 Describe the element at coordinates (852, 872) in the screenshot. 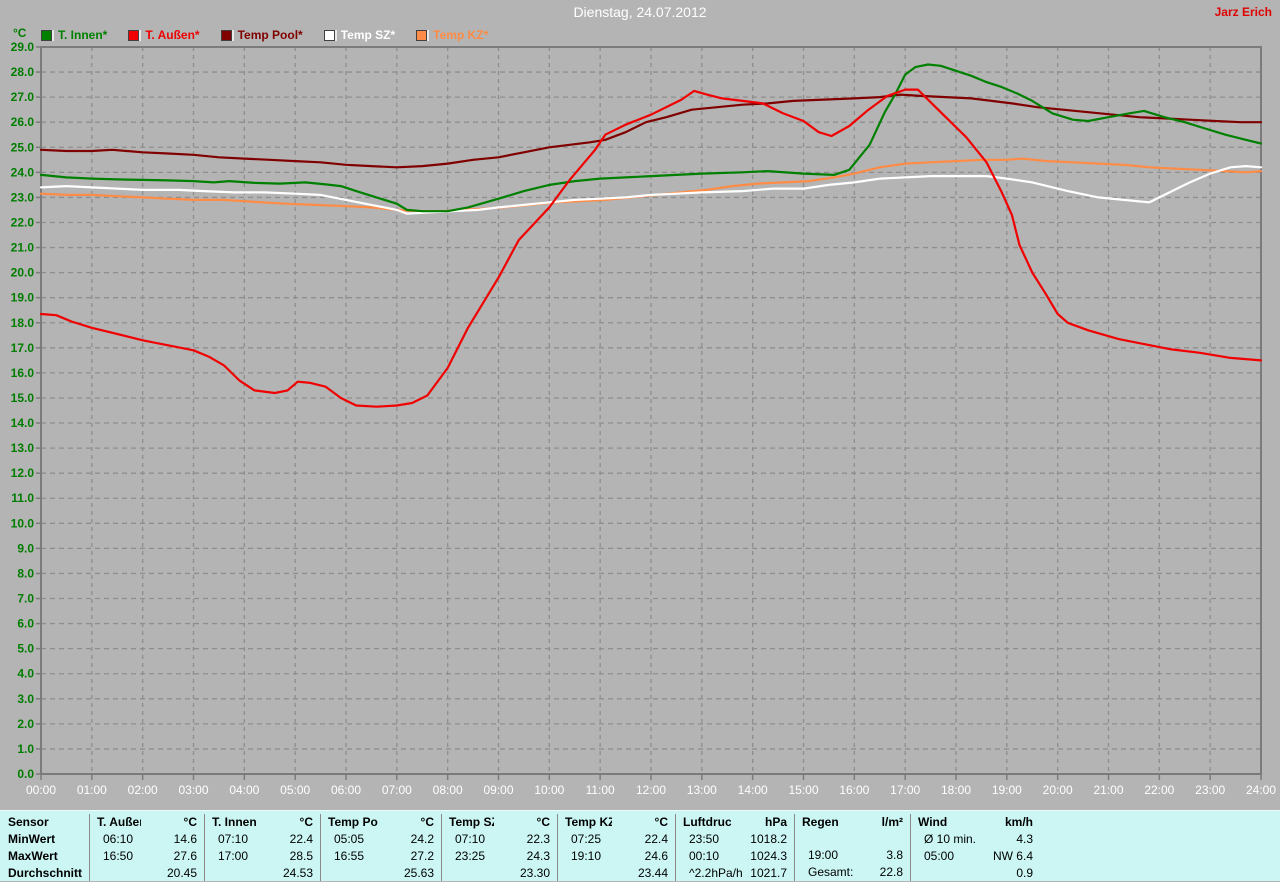

I see `avg-row: Gesamt: 22.8` at that location.